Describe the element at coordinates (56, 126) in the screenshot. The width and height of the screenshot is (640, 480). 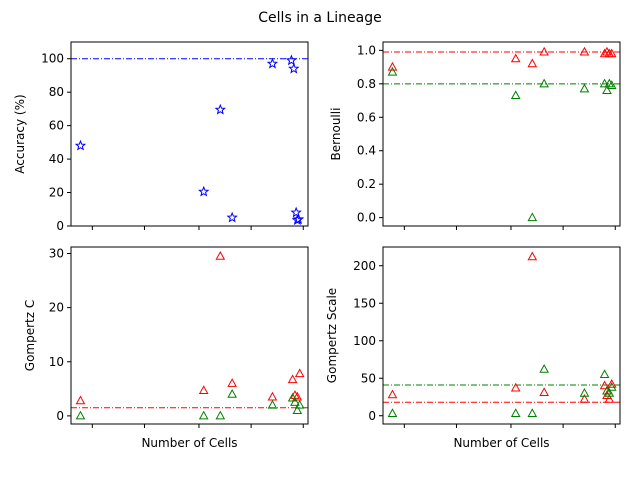
I see `y-tick-label: 60` at that location.